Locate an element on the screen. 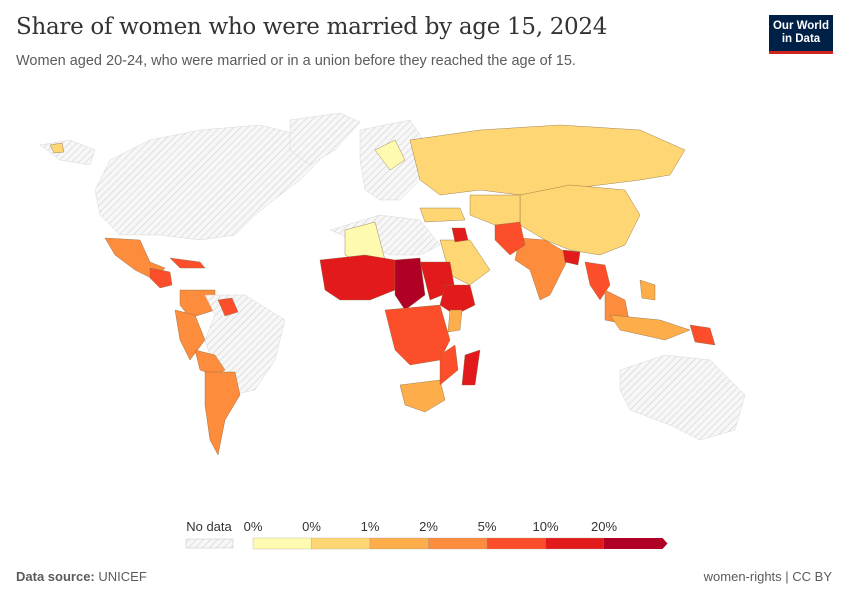 The width and height of the screenshot is (850, 600). source-link: UNICEF is located at coordinates (122, 576).